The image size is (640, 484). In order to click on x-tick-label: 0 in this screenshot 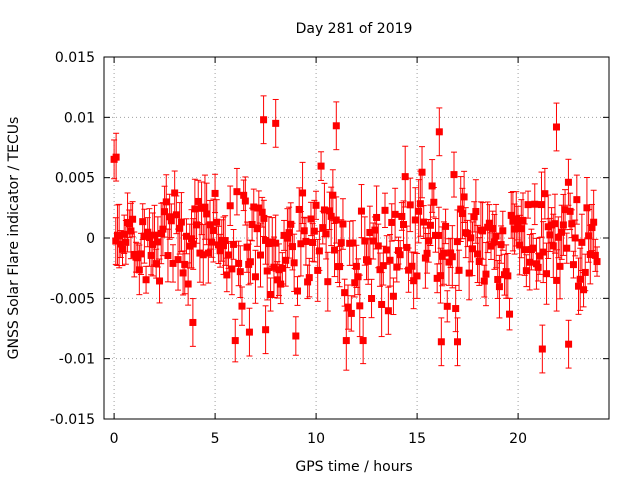, I will do `click(114, 439)`.